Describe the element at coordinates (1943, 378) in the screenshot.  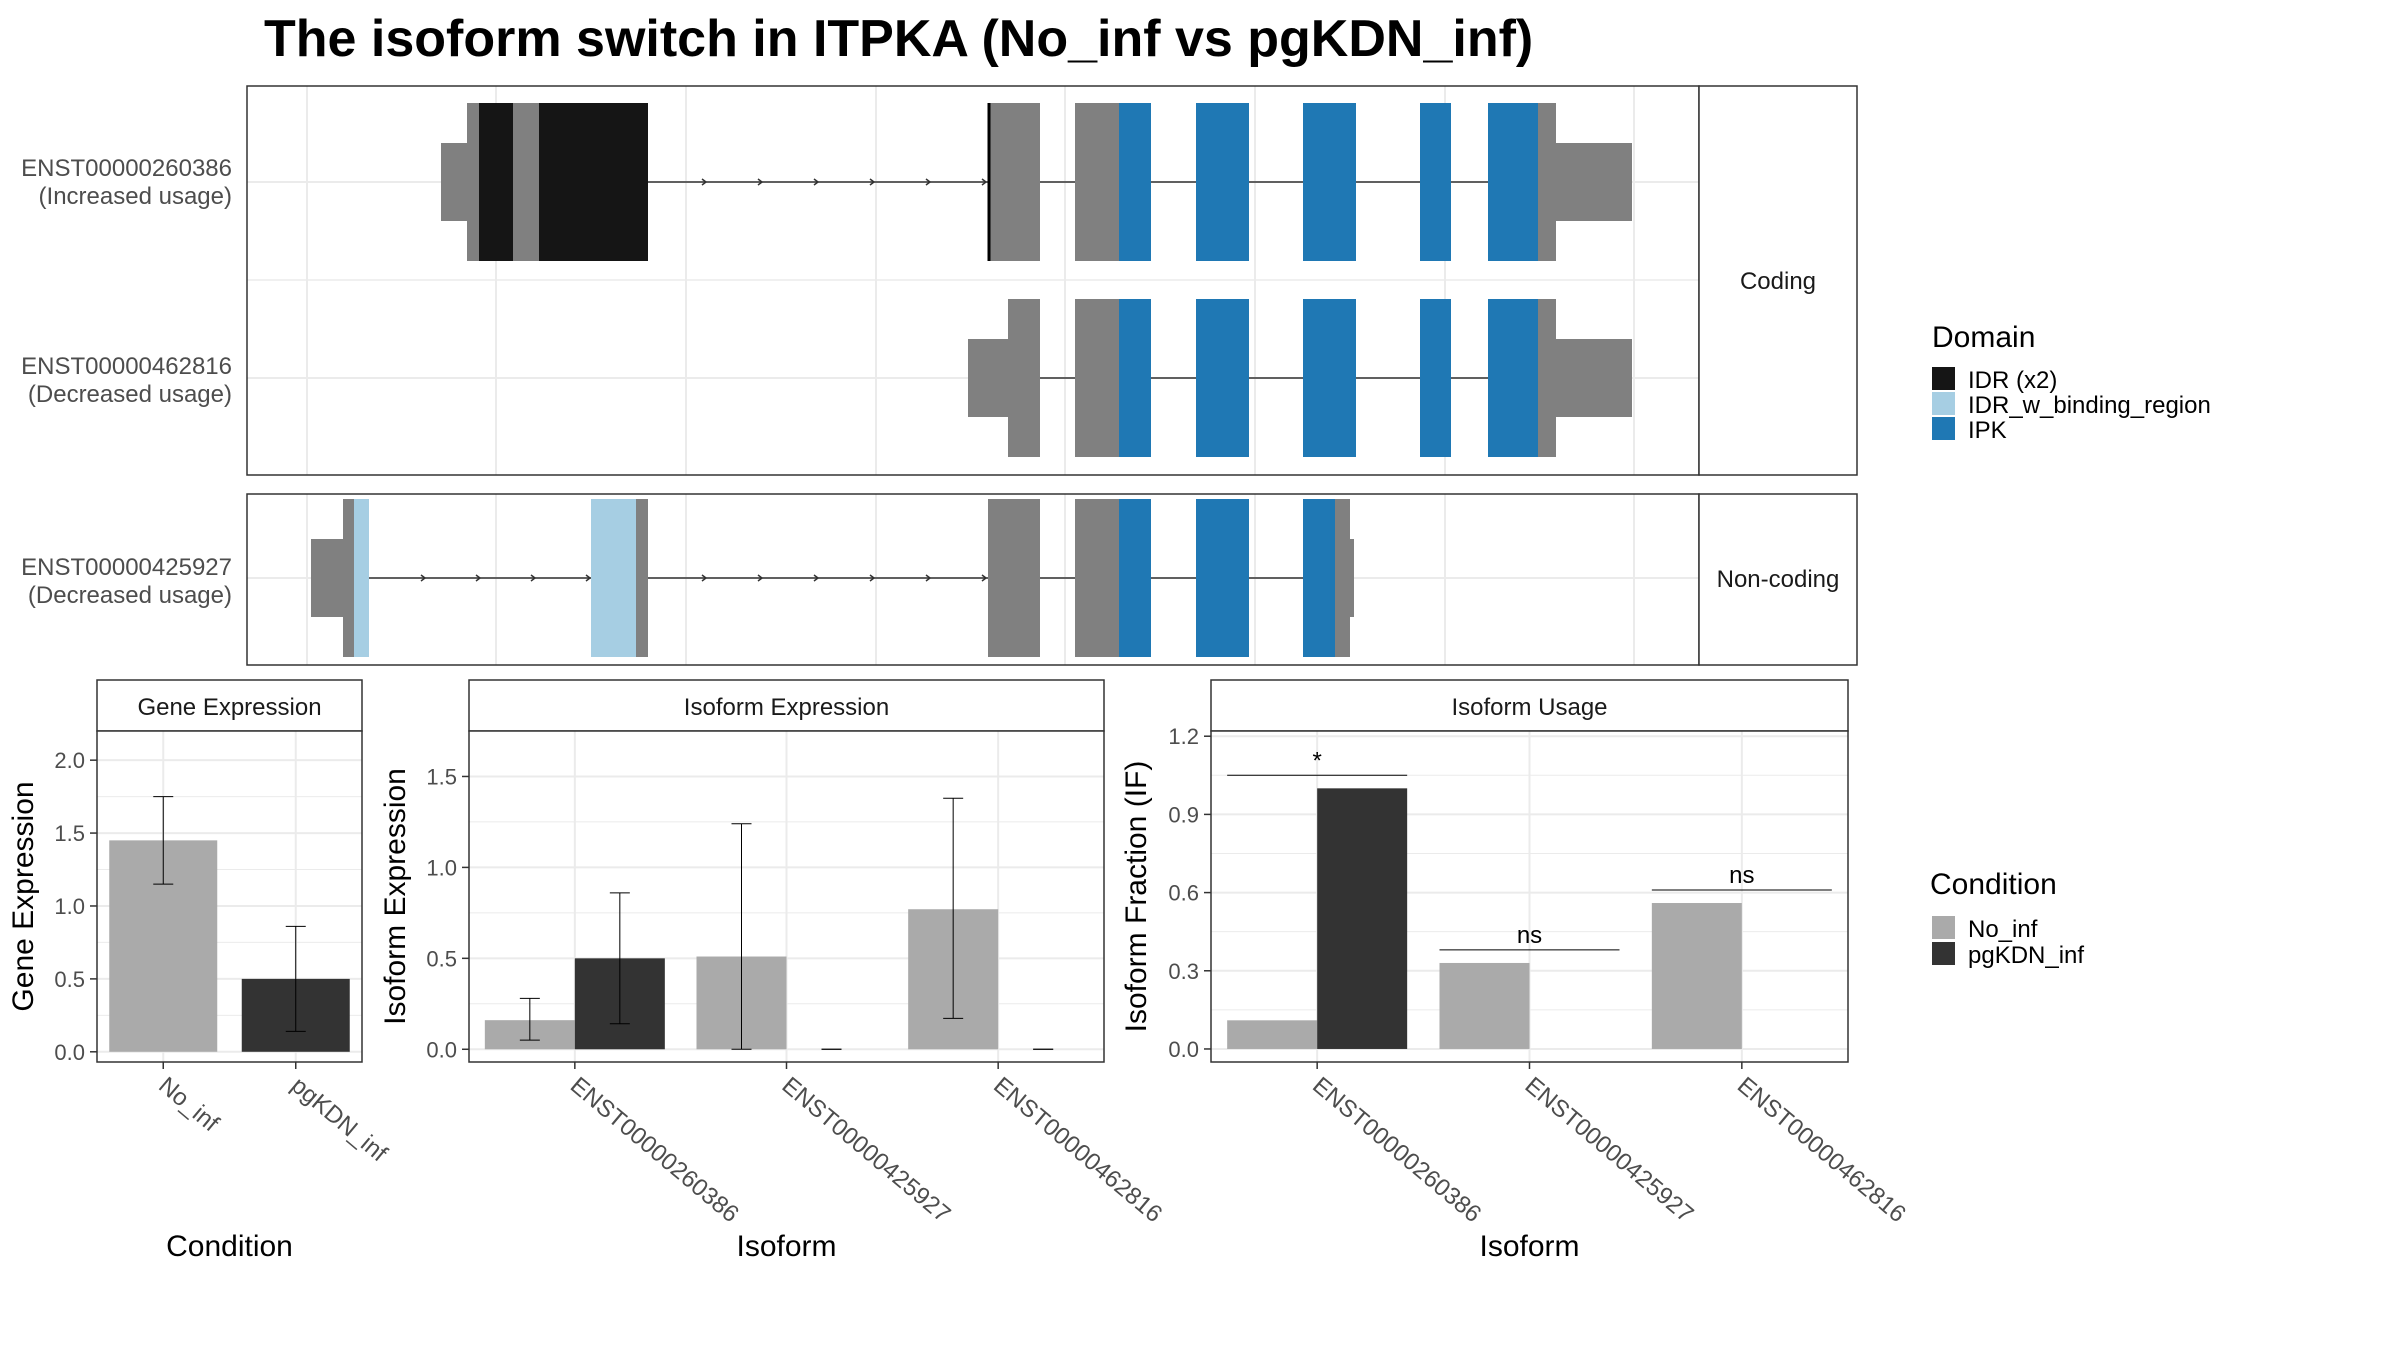
I see `legend-swatch-idr` at that location.